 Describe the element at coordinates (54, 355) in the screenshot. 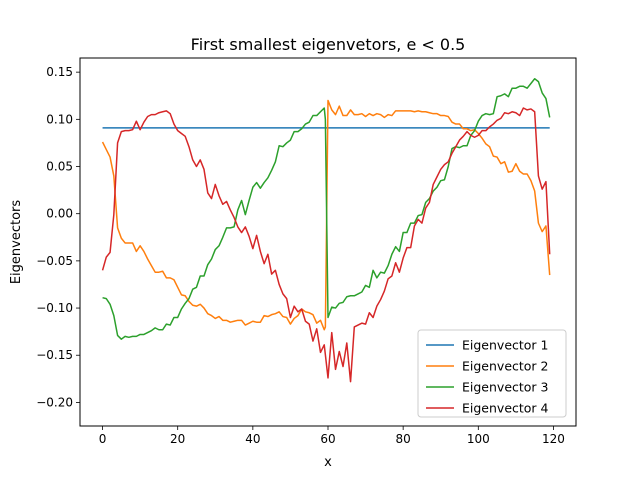

I see `y-tick-label: −0.15` at that location.